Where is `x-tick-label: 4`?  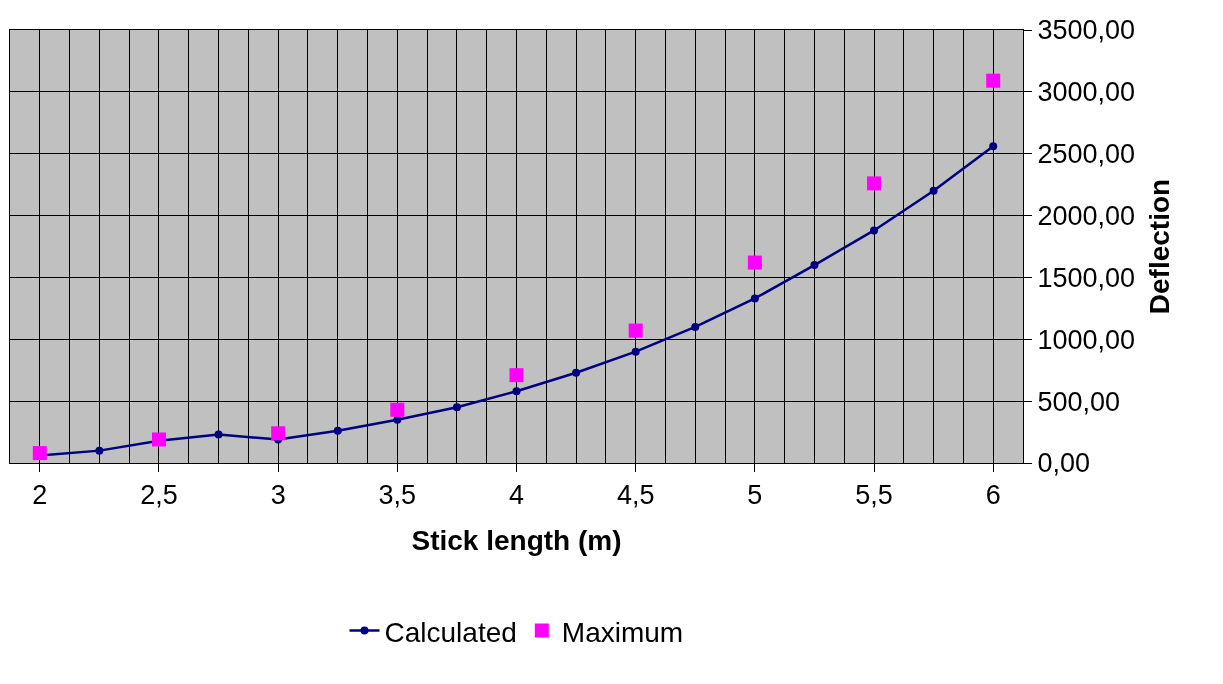 x-tick-label: 4 is located at coordinates (516, 495).